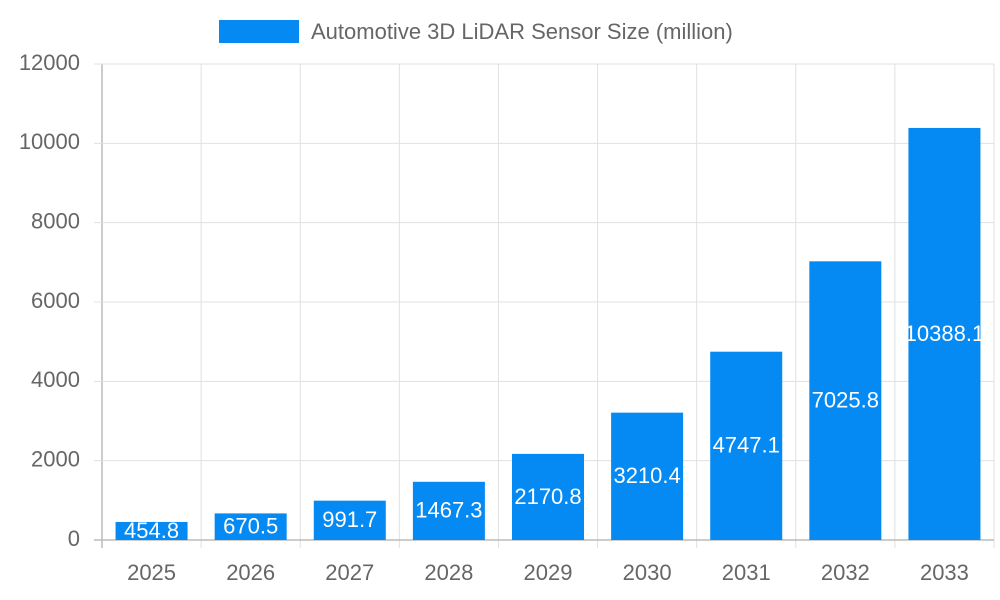 Image resolution: width=1000 pixels, height=600 pixels. I want to click on x-tick-label: 2031, so click(746, 572).